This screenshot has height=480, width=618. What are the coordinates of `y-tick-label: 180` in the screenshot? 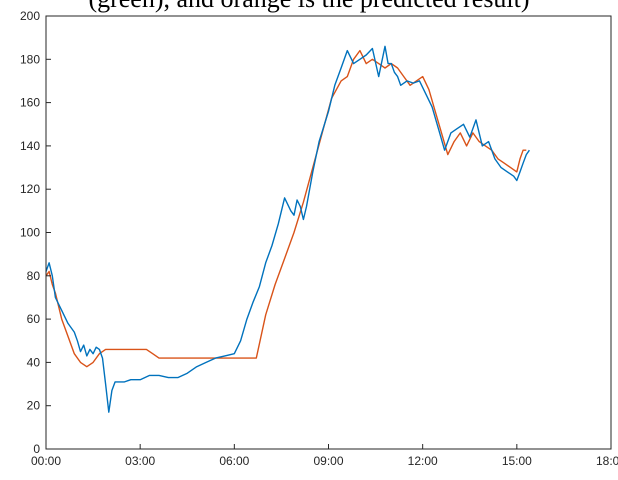 It's located at (30, 59).